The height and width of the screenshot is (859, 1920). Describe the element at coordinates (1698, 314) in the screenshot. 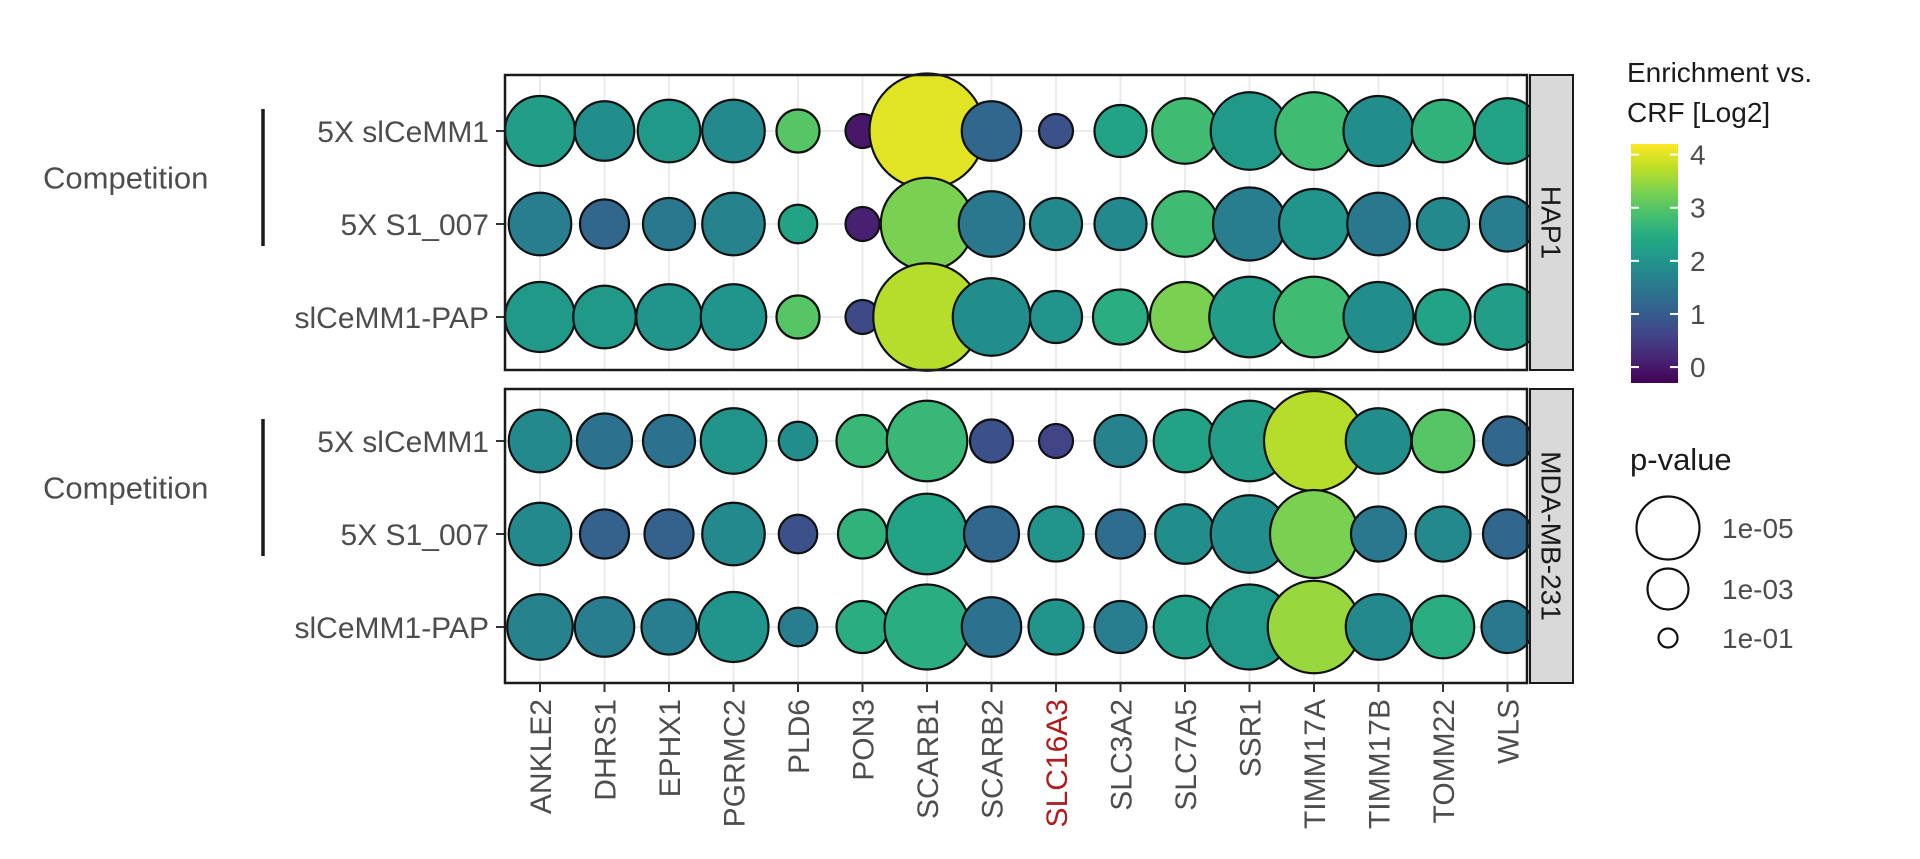

I see `colorbar-tick-label: 1` at that location.